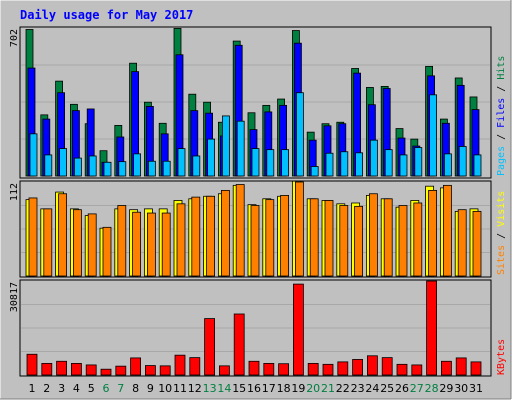 Image resolution: width=512 pixels, height=400 pixels. What do you see at coordinates (501, 116) in the screenshot?
I see `hits-panel-legend: Pages / Files / Hits` at bounding box center [501, 116].